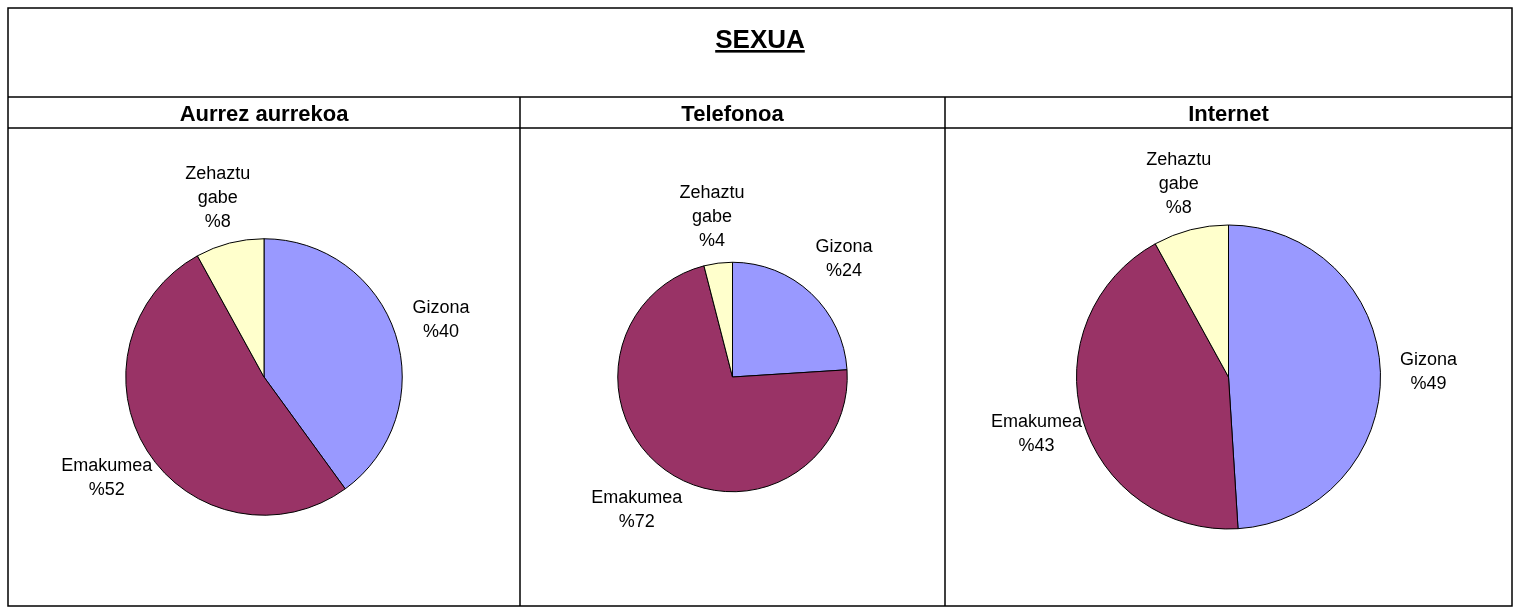 This screenshot has height=614, width=1520. Describe the element at coordinates (1036, 444) in the screenshot. I see `data-label: %43` at that location.